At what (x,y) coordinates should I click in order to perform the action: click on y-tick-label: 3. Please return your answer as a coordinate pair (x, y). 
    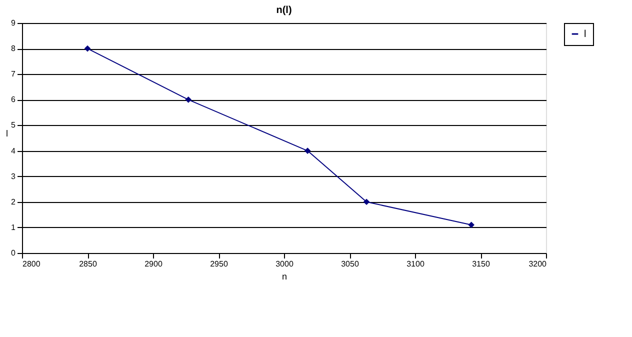
    Looking at the image, I should click on (13, 176).